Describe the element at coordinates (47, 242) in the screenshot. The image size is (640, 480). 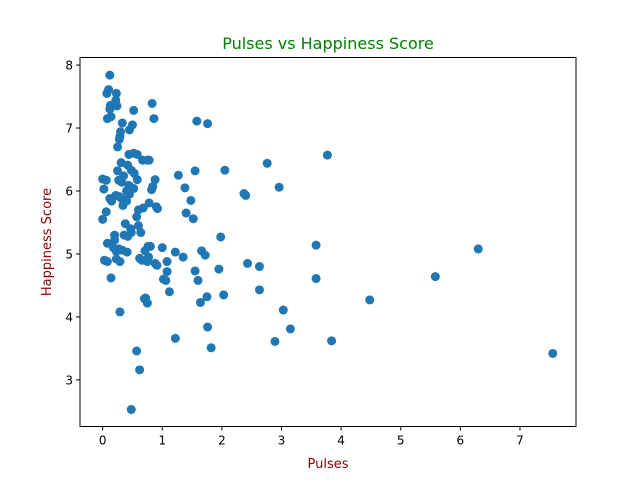
I see `y-axis-label: Happiness Score` at that location.